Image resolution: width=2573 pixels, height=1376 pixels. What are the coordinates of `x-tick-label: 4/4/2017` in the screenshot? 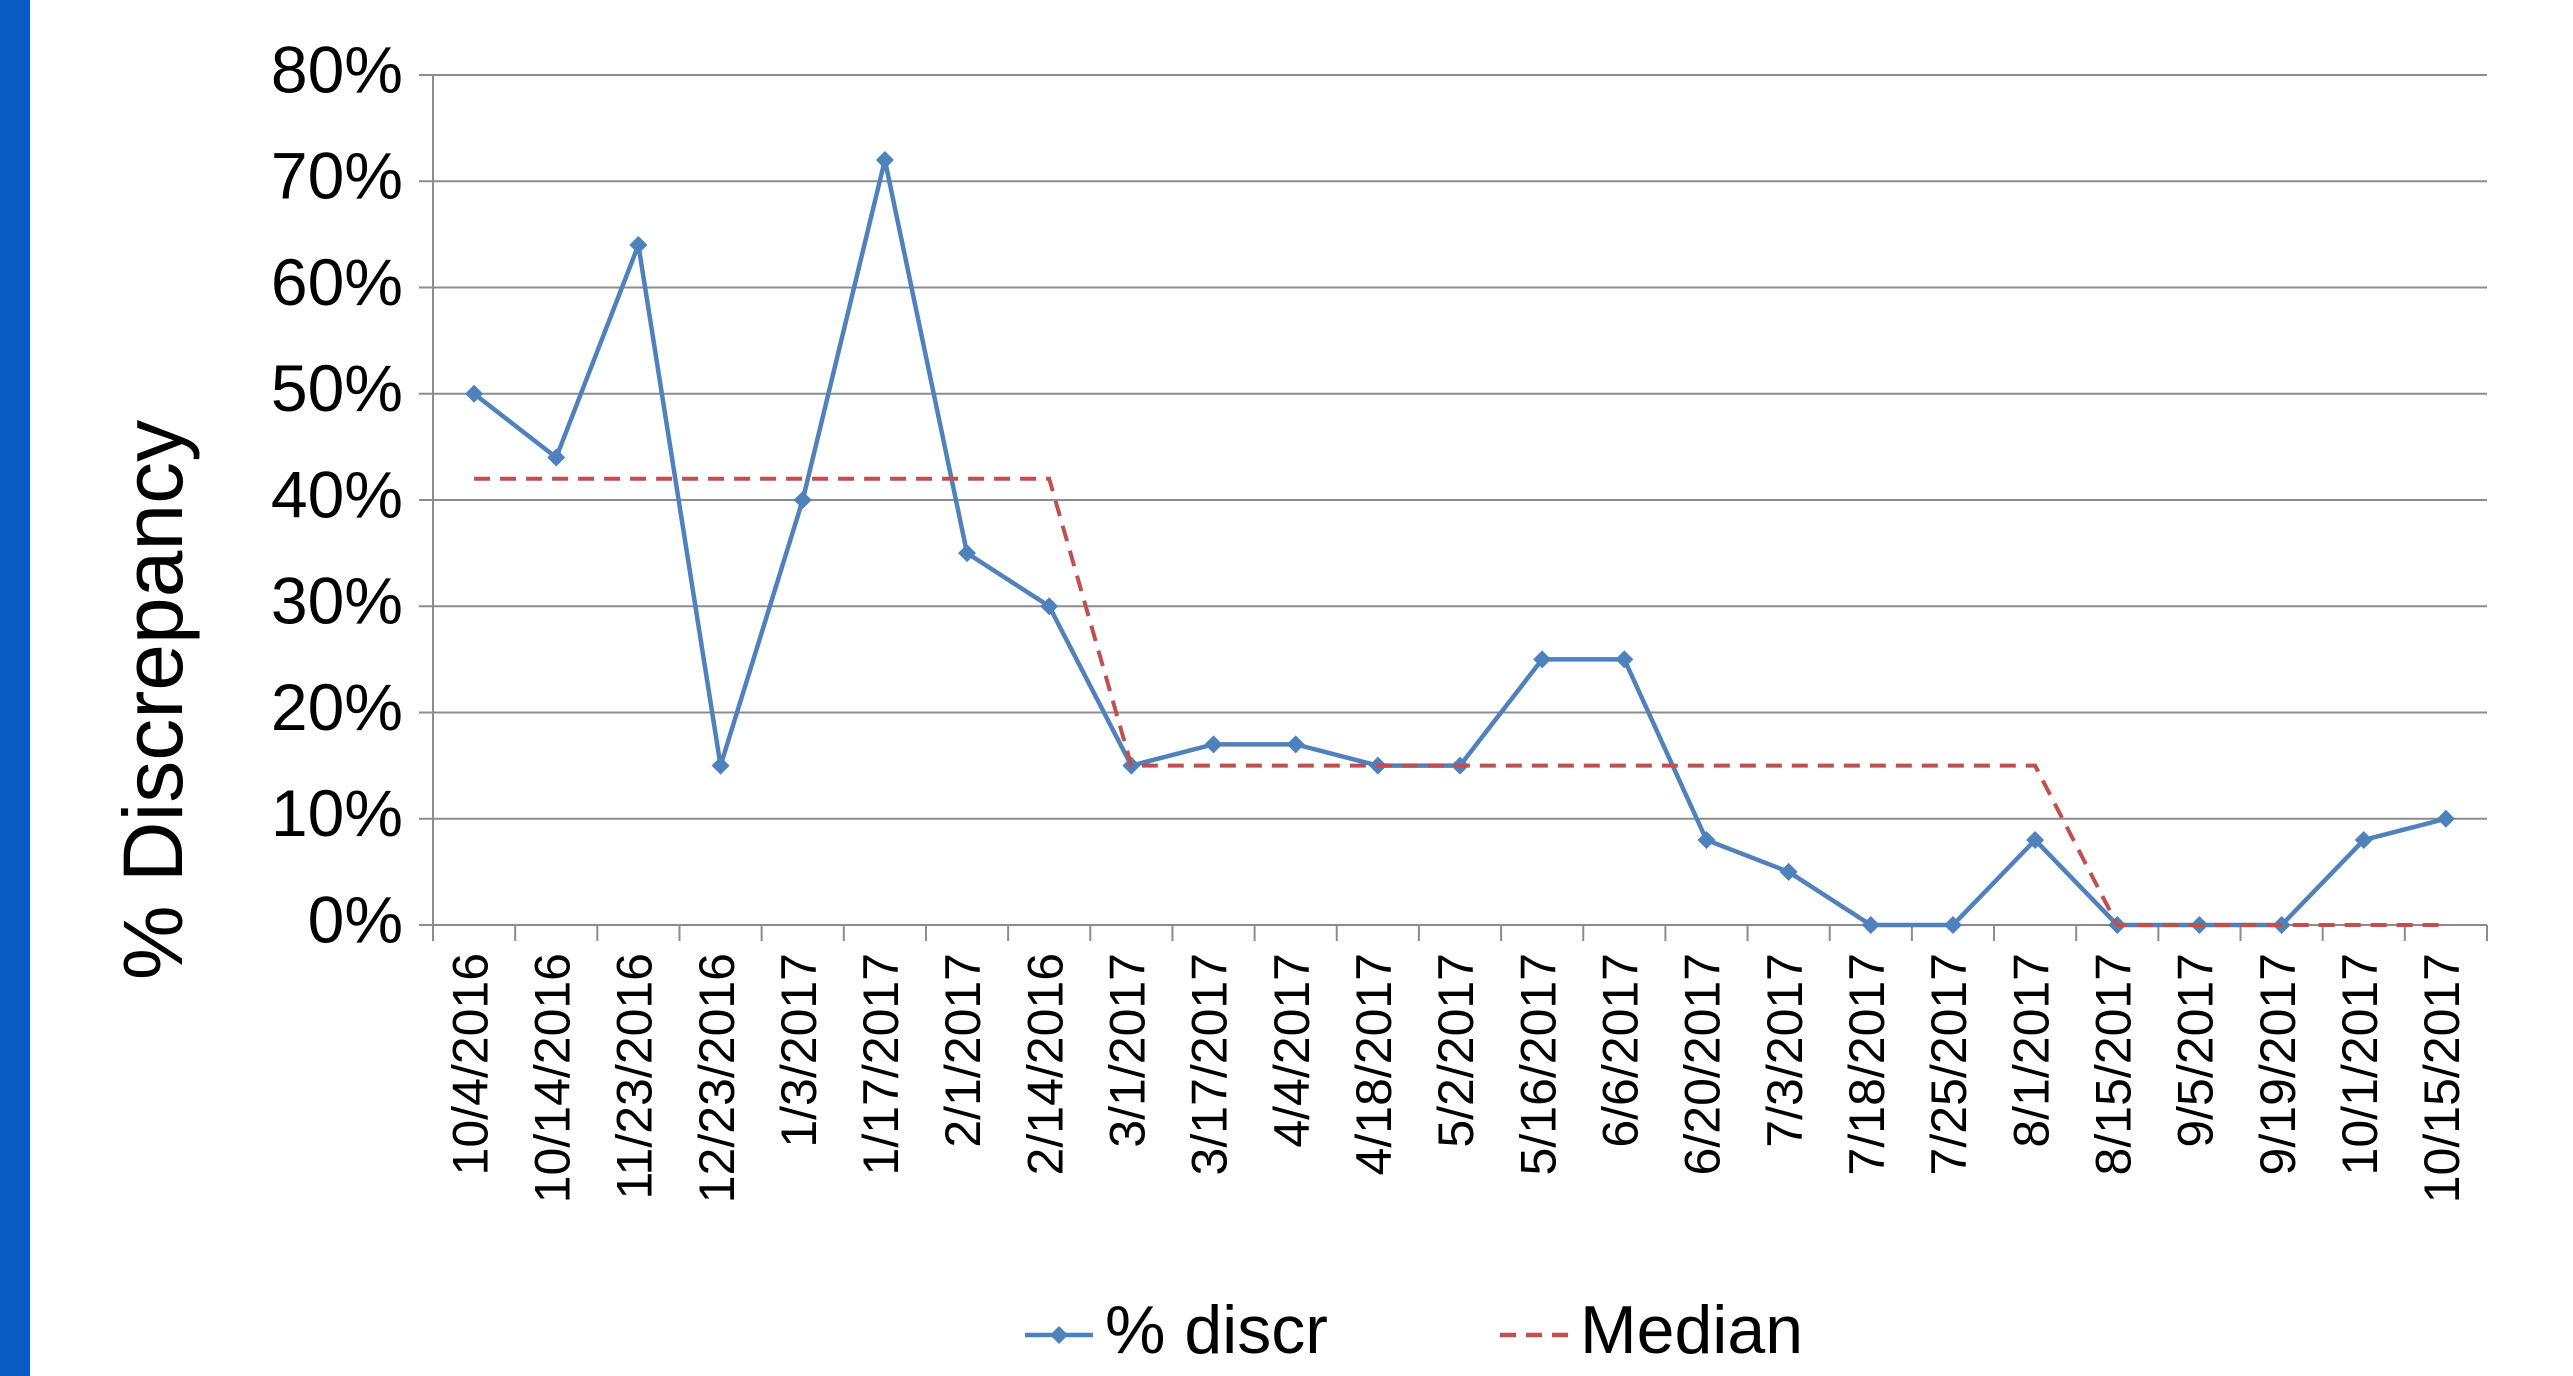 It's located at (1292, 1050).